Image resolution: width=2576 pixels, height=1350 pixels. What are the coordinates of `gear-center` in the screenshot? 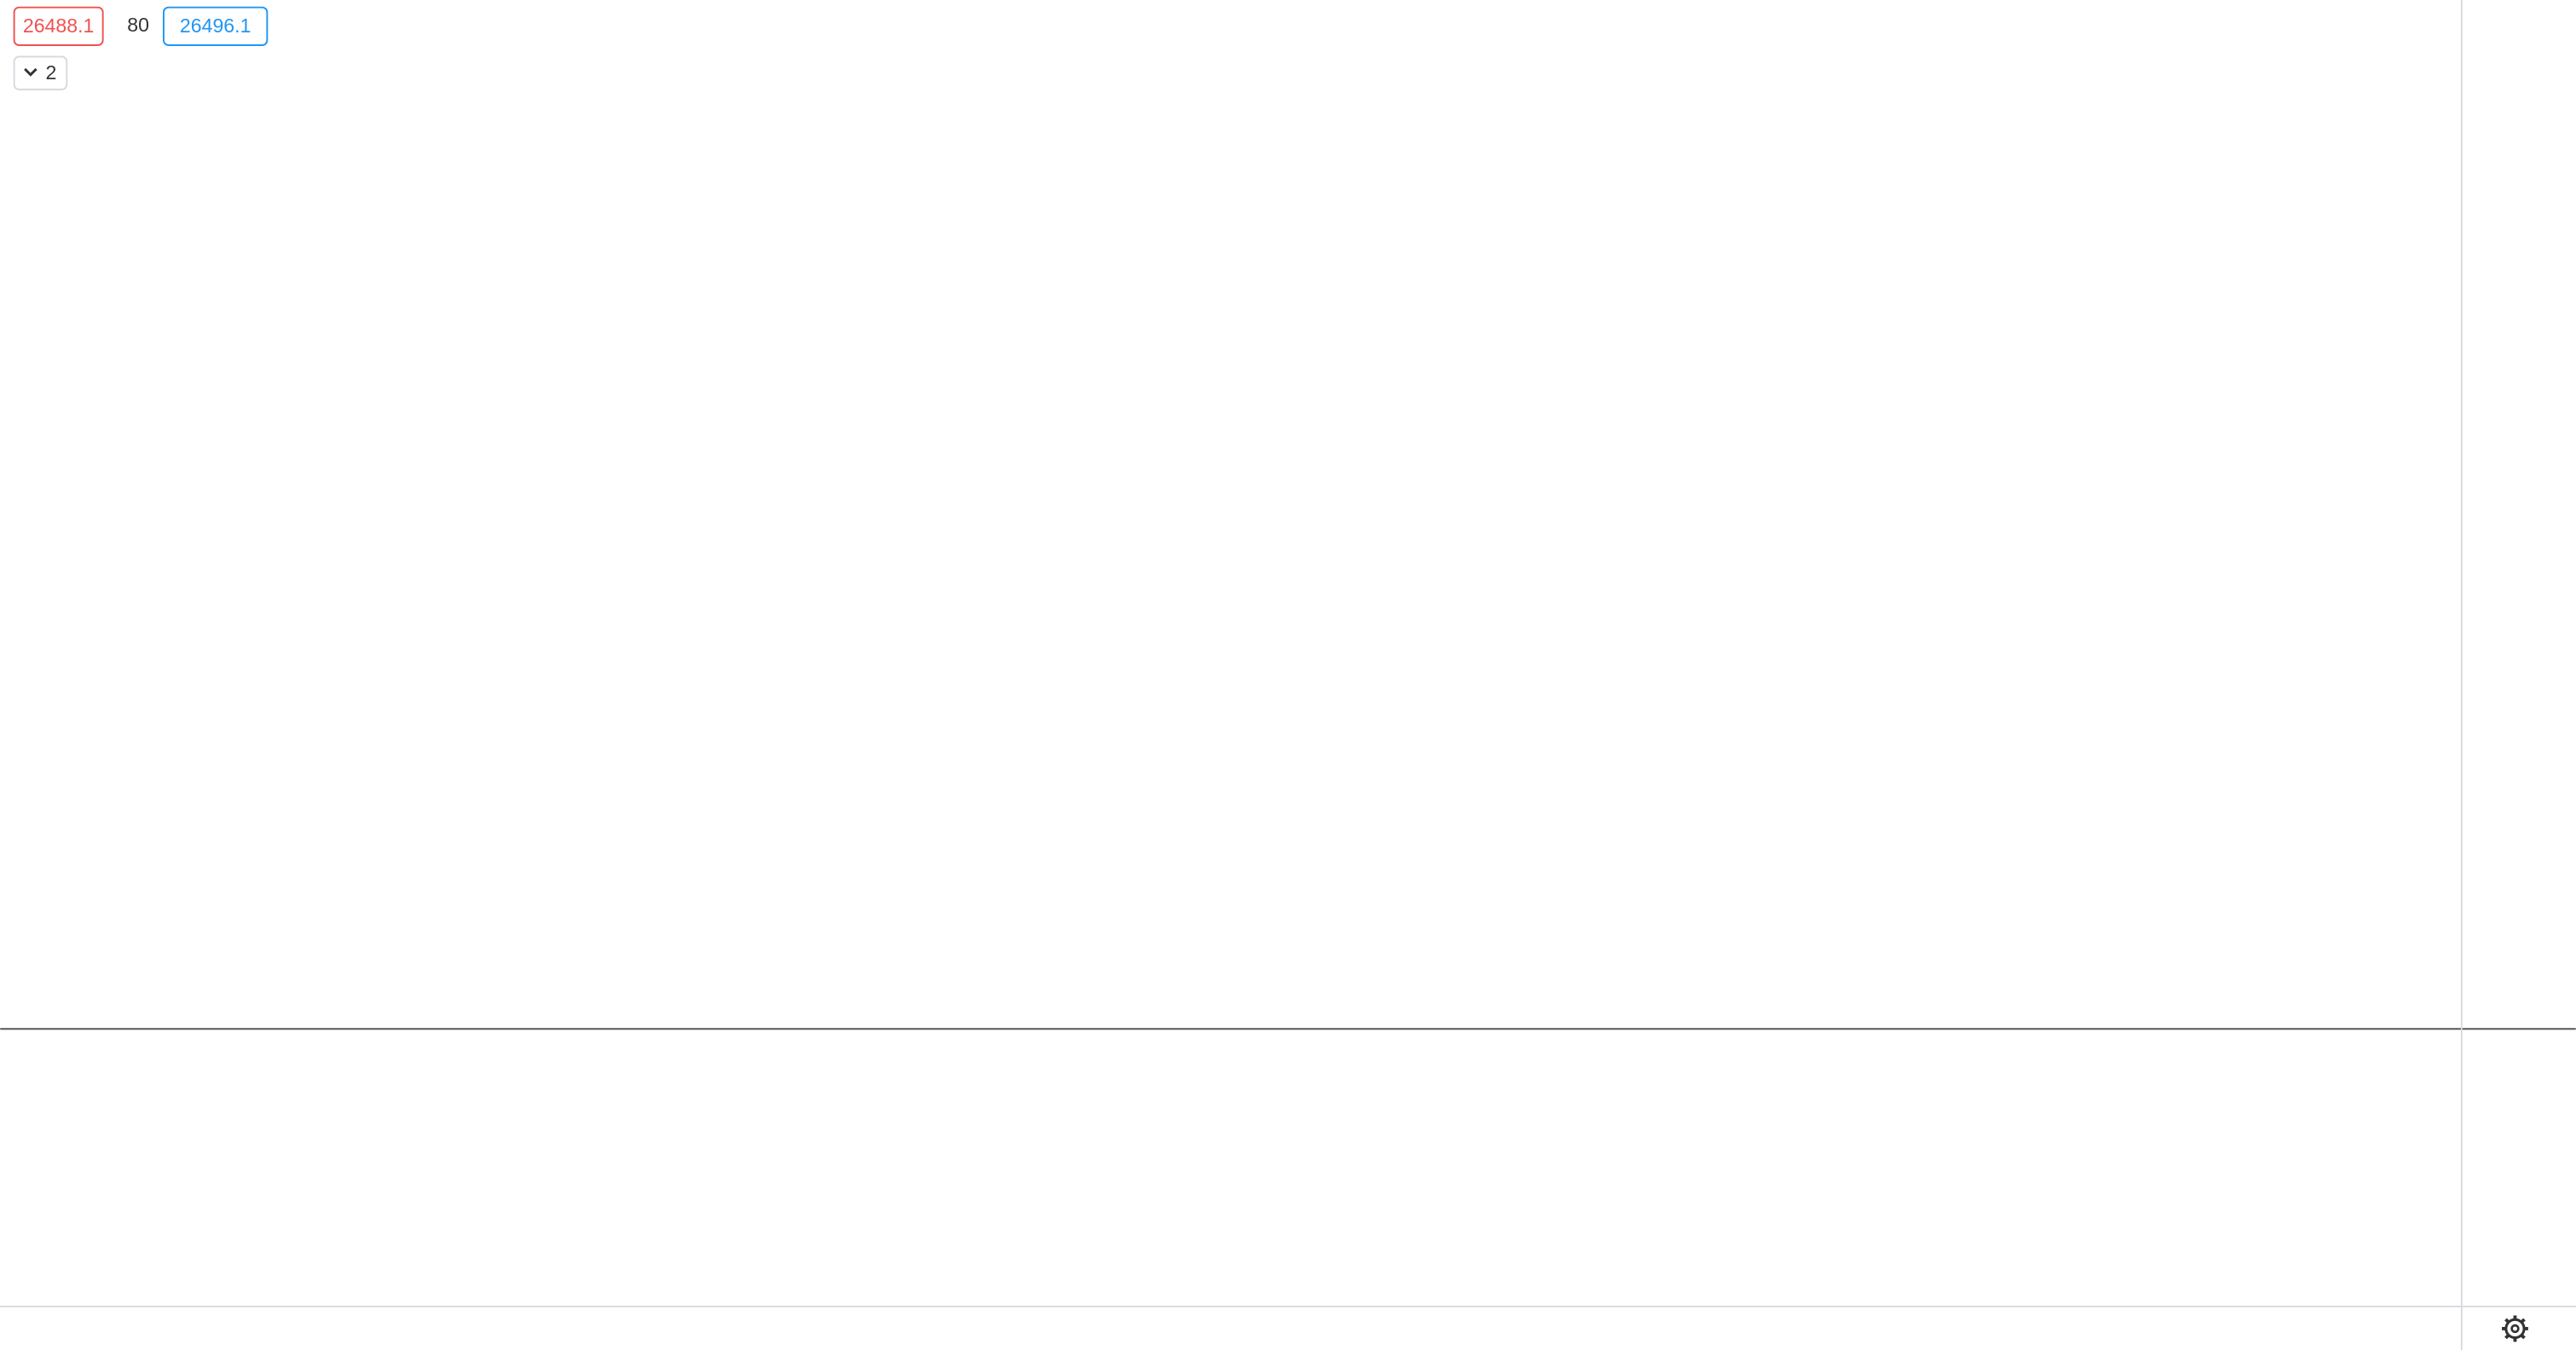 It's located at (2515, 1329).